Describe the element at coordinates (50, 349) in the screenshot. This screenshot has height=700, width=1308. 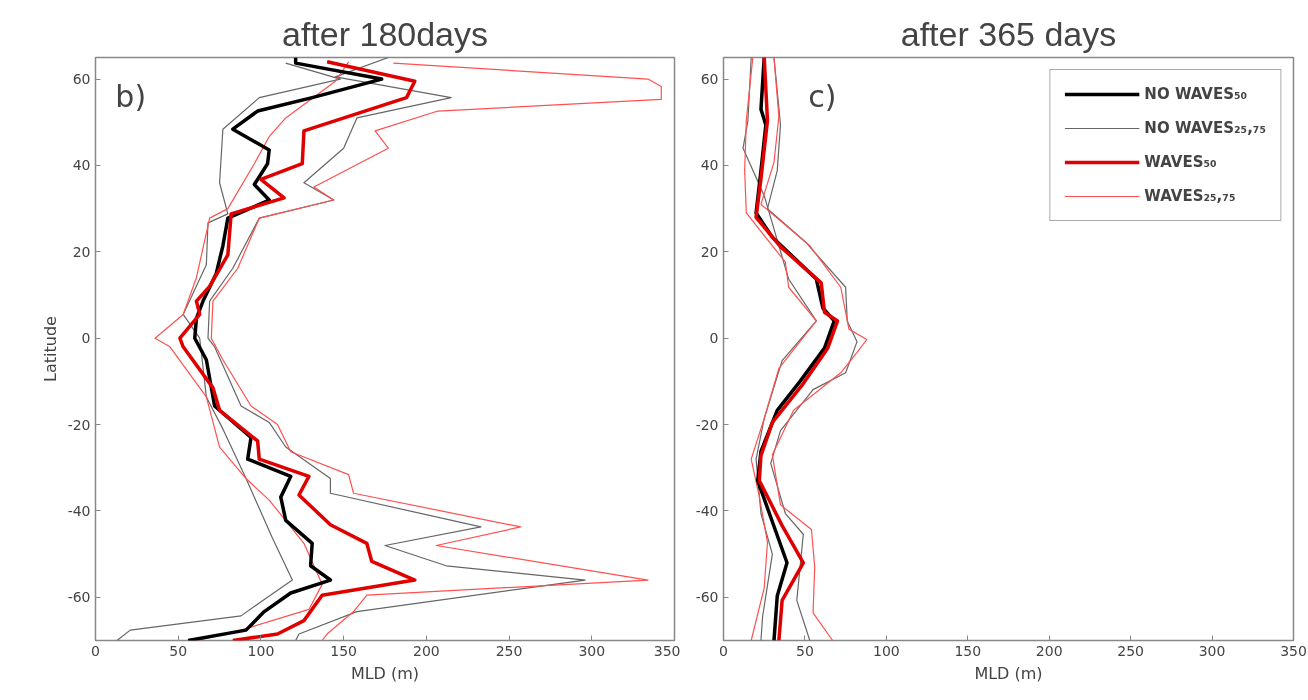
I see `y-axis-title: Latitude` at that location.